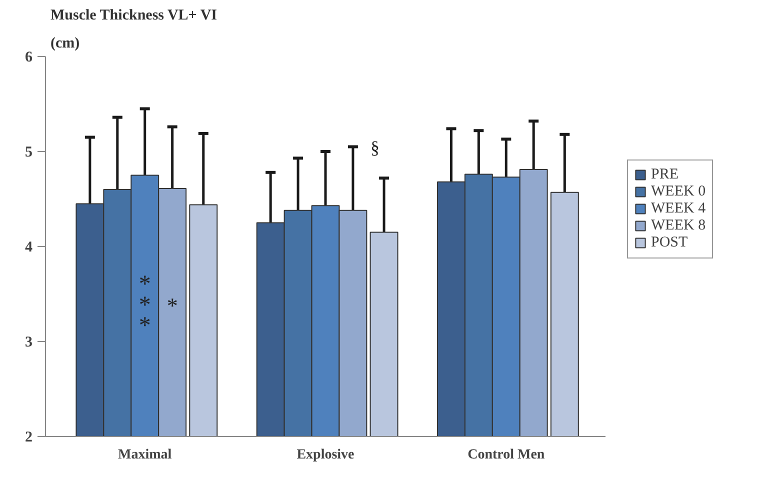 The height and width of the screenshot is (493, 777). What do you see at coordinates (678, 225) in the screenshot?
I see `legend-label: WEEK 8` at bounding box center [678, 225].